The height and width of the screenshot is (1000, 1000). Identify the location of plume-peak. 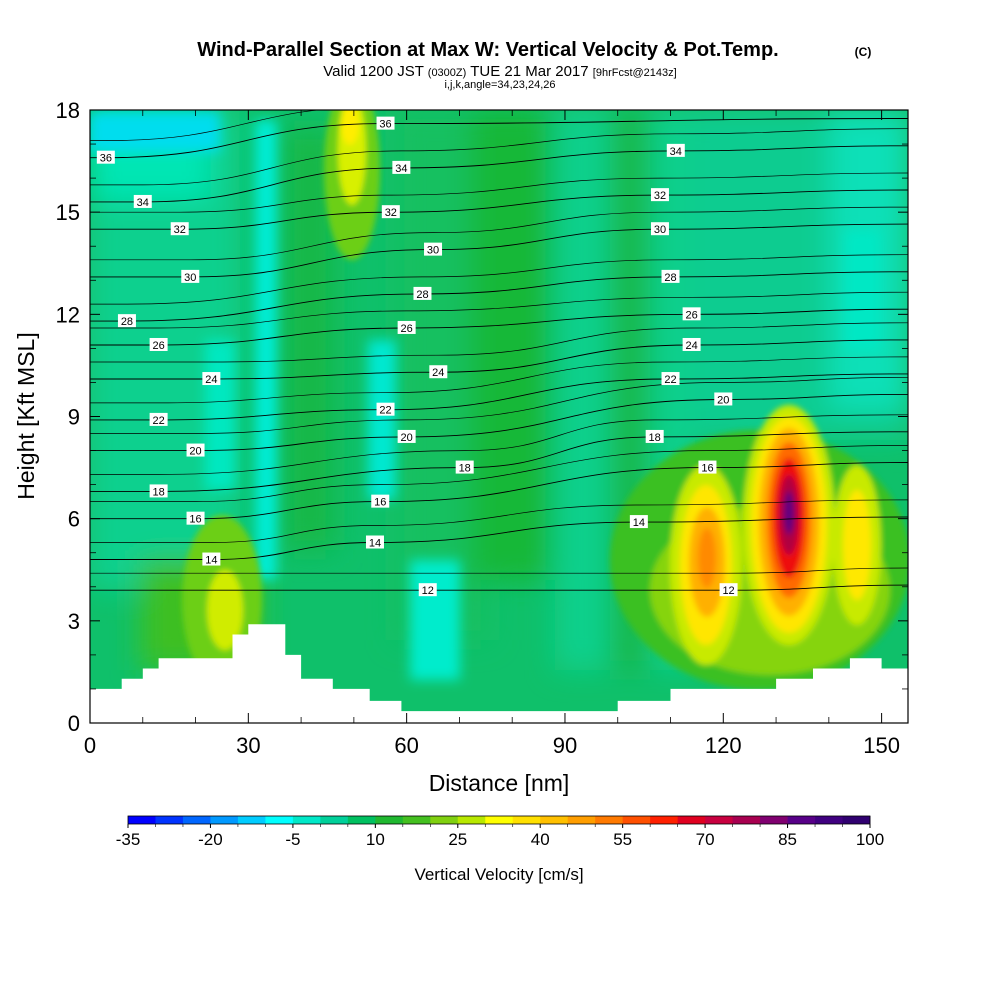
(350, 127).